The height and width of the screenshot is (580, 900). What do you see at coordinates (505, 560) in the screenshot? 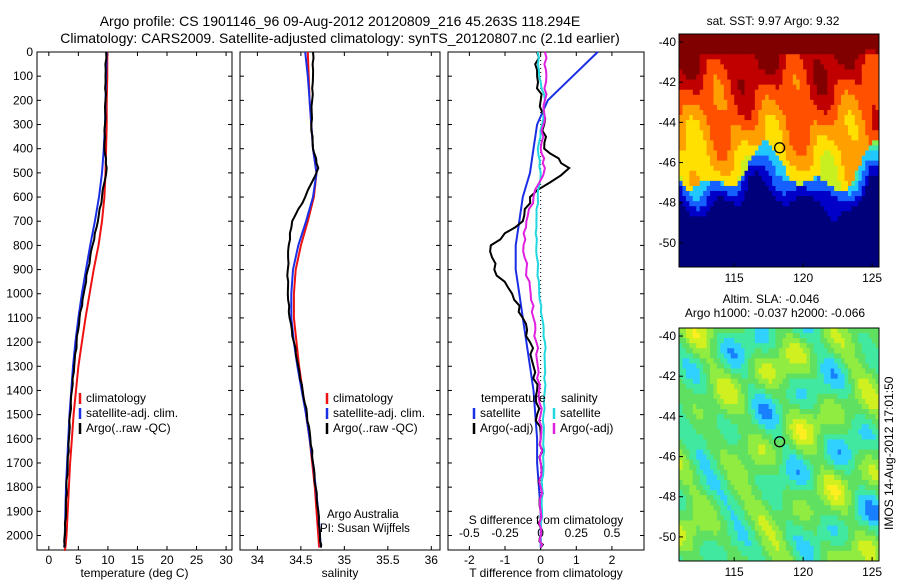
I see `difference-xtick-label: -1` at bounding box center [505, 560].